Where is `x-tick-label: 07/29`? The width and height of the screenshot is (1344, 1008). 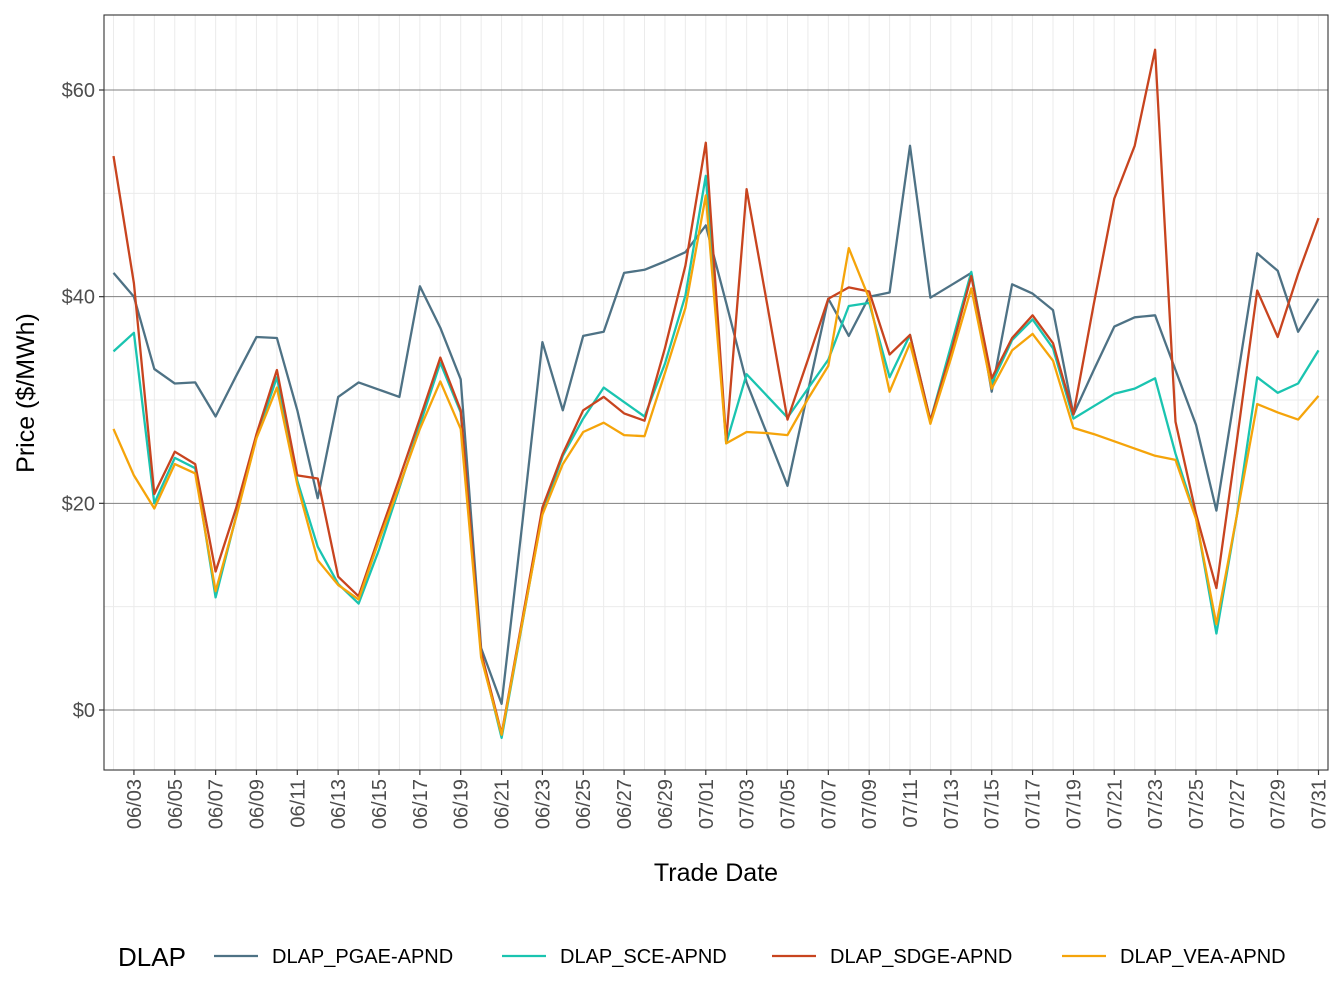 x-tick-label: 07/29 is located at coordinates (1279, 804).